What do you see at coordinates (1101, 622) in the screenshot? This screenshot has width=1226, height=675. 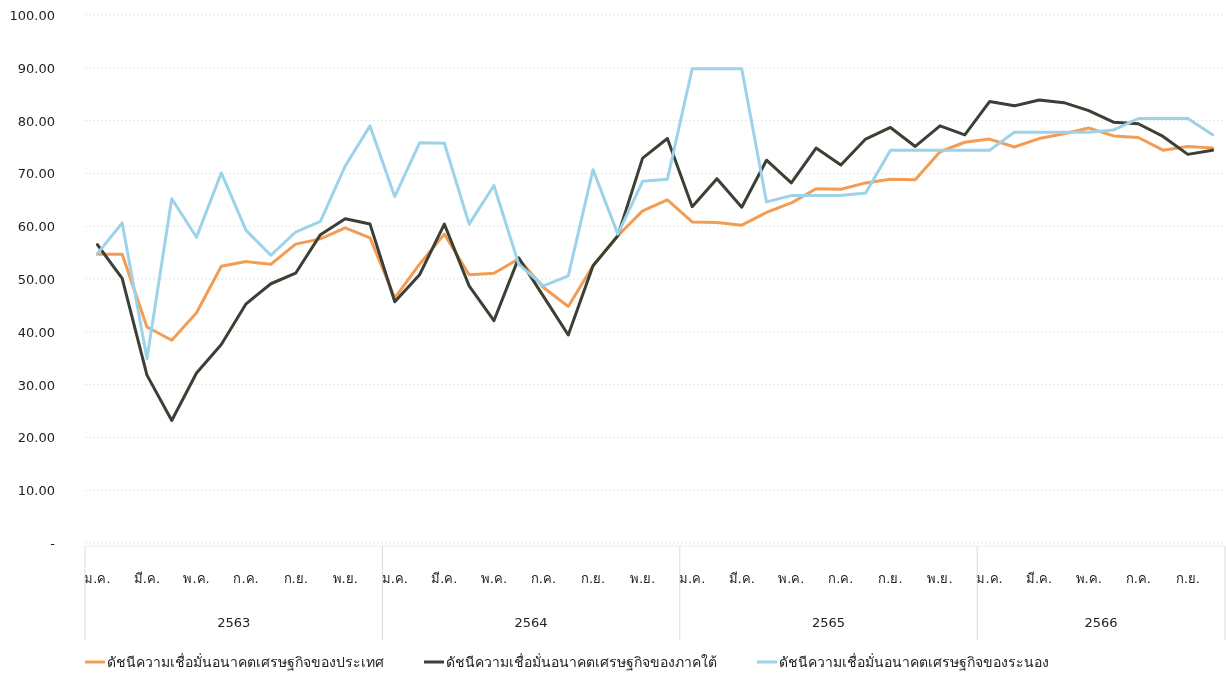 I see `text: 2566` at bounding box center [1101, 622].